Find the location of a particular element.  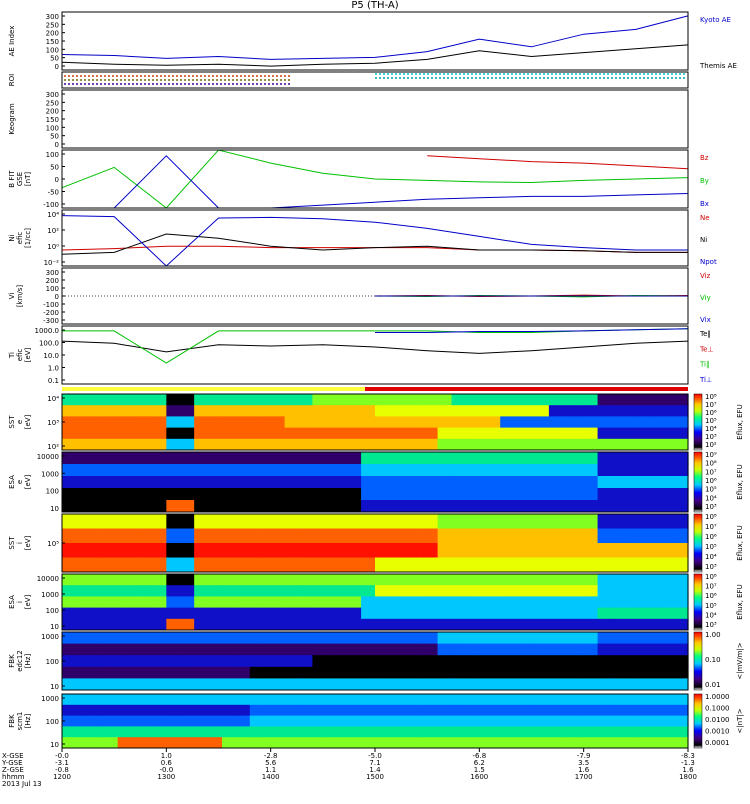

roi-bars is located at coordinates (375, 79).